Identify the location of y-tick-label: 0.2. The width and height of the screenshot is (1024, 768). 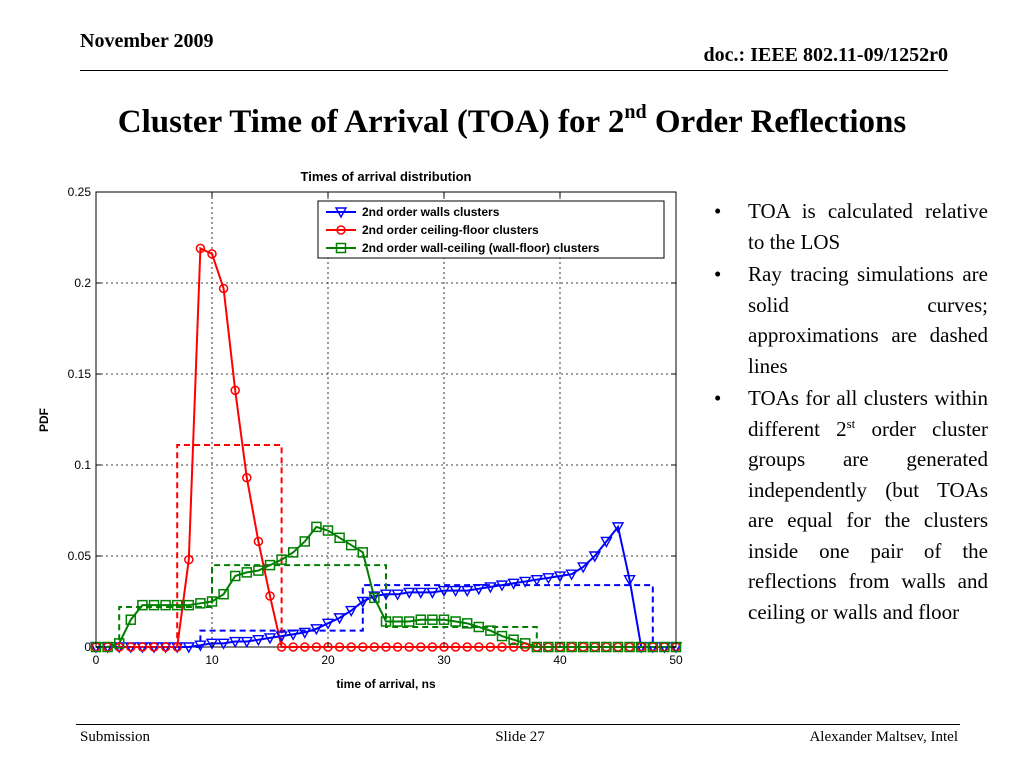
(82, 283).